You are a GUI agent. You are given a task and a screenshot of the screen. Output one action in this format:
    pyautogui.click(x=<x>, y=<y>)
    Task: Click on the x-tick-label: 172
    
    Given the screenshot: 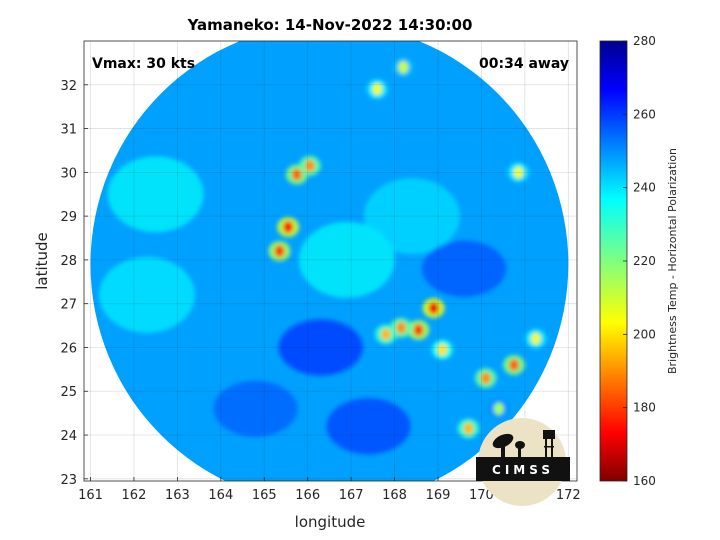 What is the action you would take?
    pyautogui.click(x=568, y=495)
    